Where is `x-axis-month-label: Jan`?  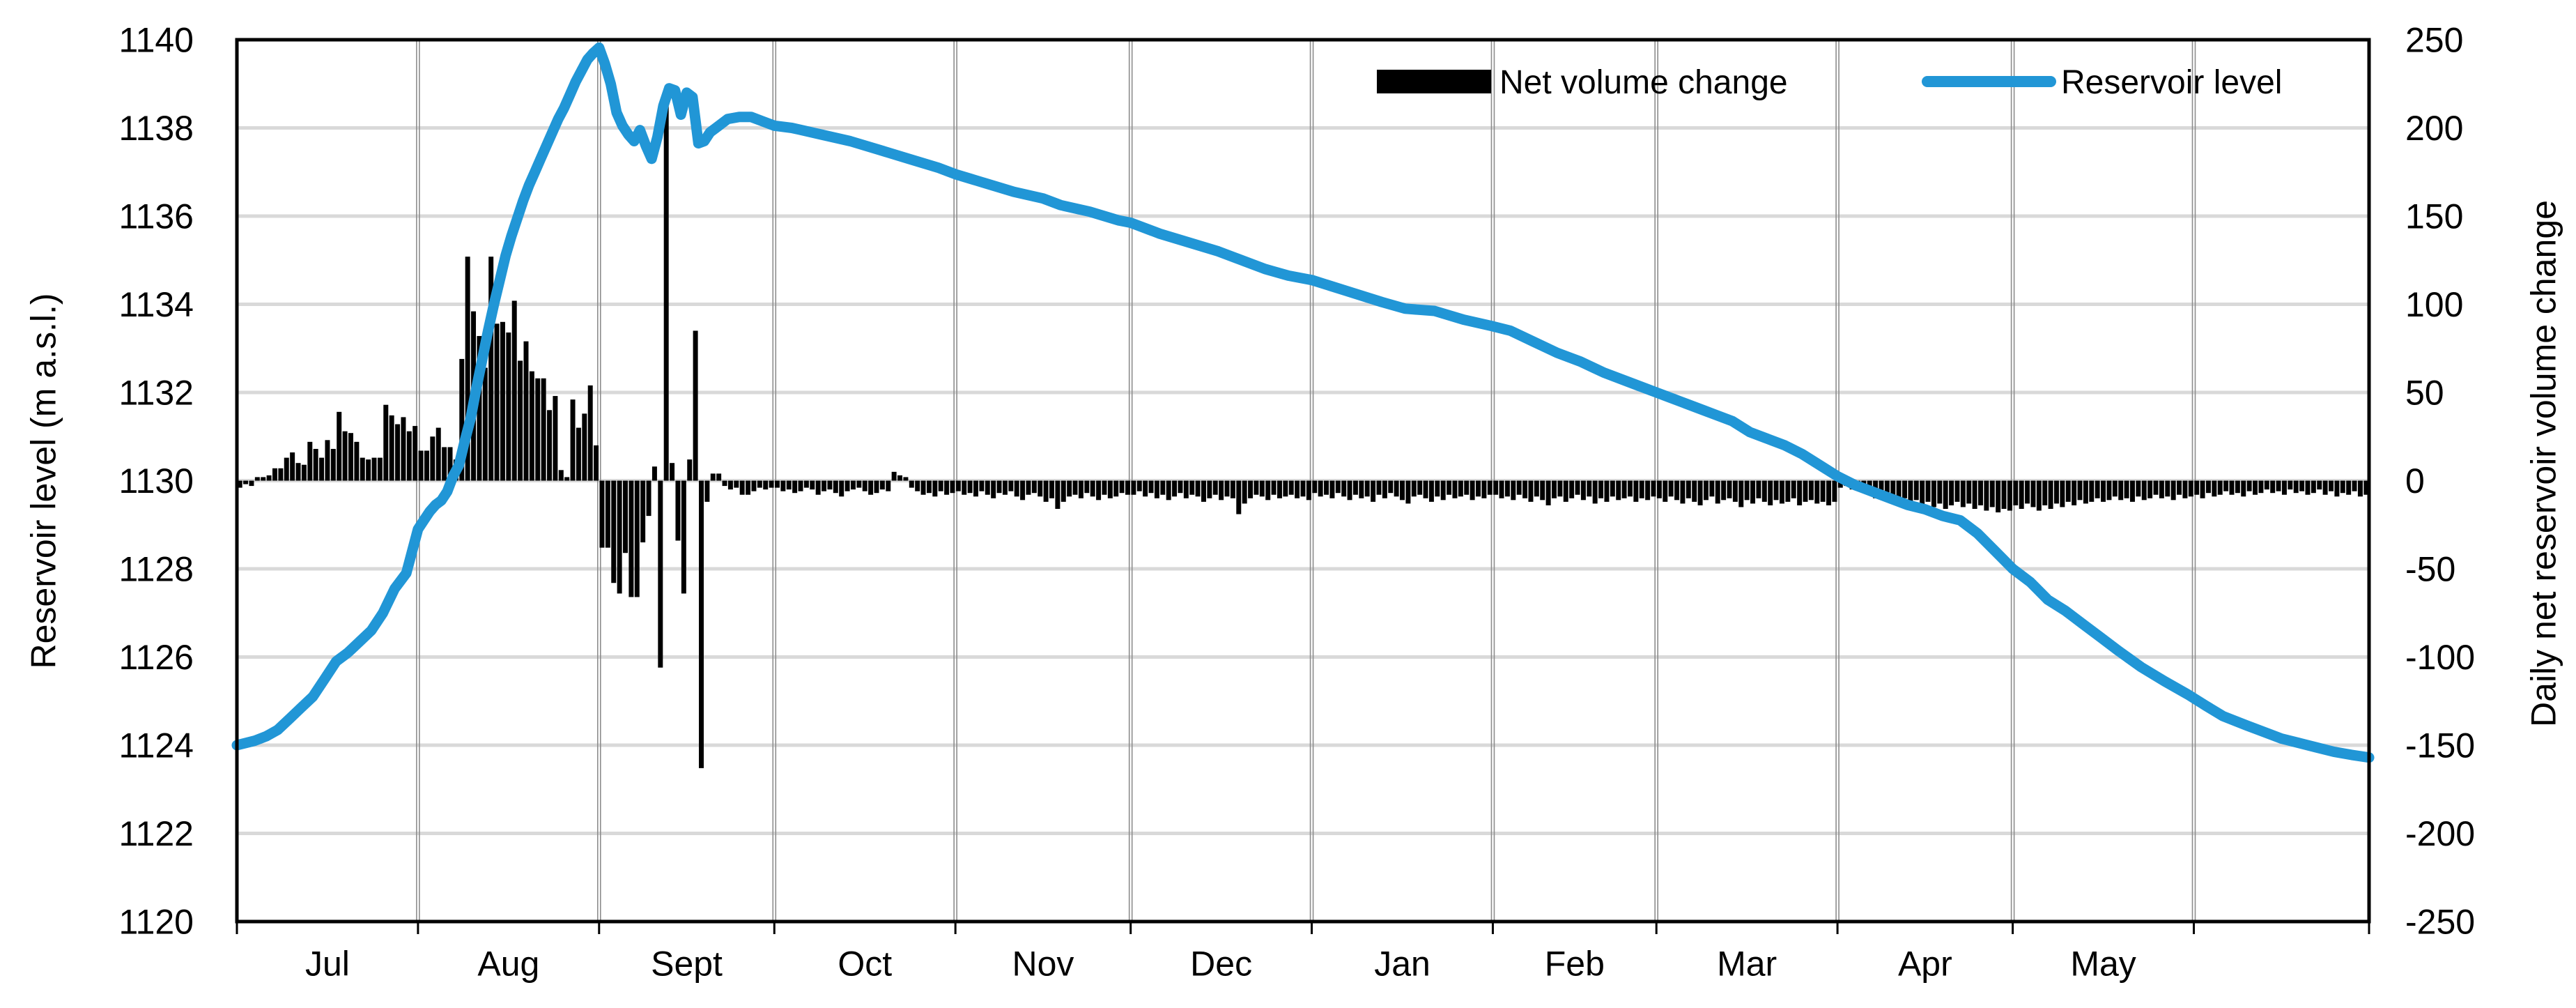 x-axis-month-label: Jan is located at coordinates (1402, 964).